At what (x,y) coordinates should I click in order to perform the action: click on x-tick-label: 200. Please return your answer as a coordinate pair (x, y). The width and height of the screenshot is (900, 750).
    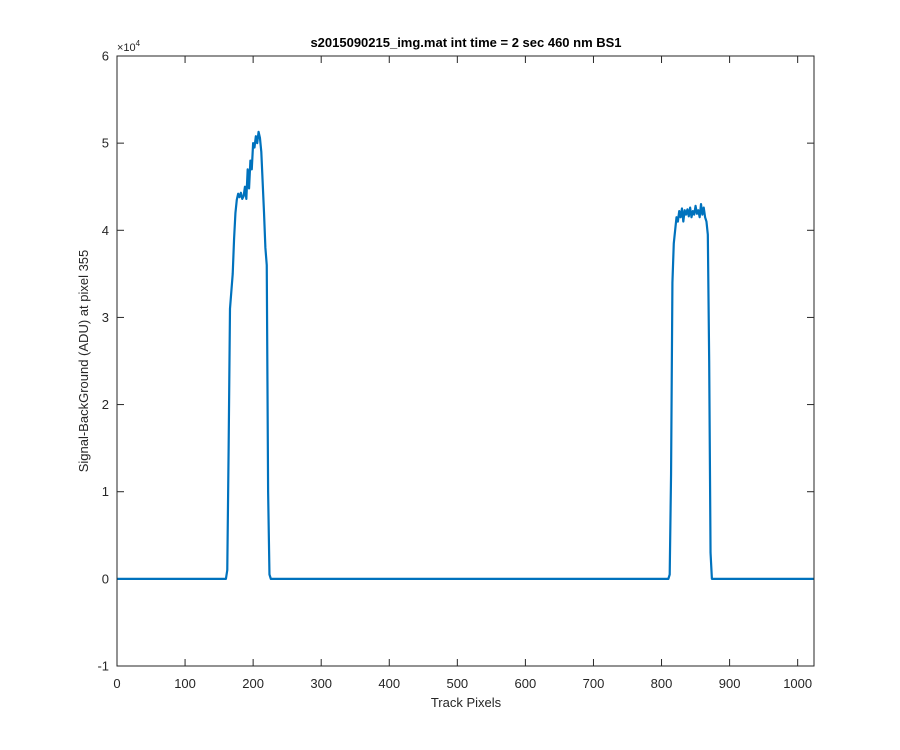
    Looking at the image, I should click on (253, 683).